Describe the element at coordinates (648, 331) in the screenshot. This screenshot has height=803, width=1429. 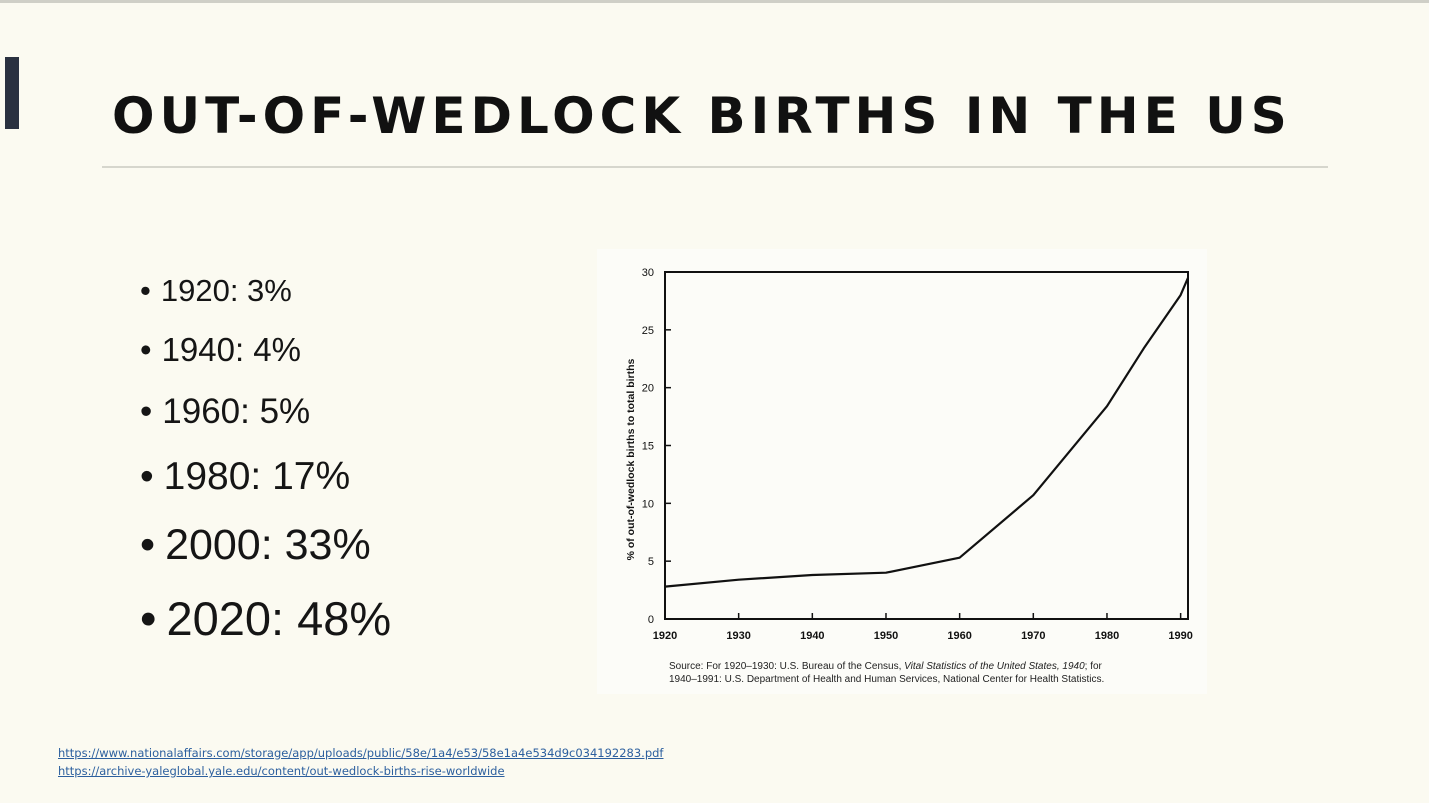
I see `y-tick-label: 25` at that location.